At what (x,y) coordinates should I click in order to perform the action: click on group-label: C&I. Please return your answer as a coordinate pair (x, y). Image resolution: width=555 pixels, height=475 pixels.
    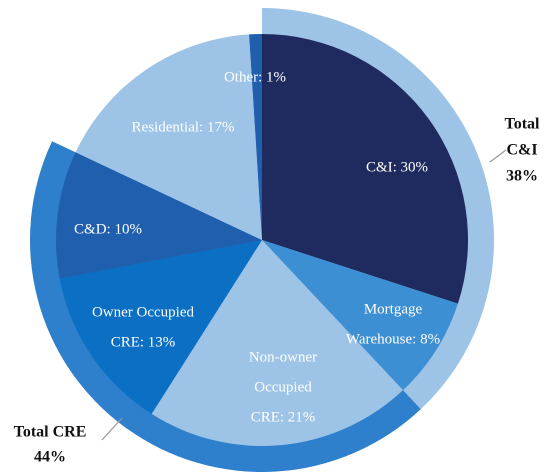
    Looking at the image, I should click on (521, 150).